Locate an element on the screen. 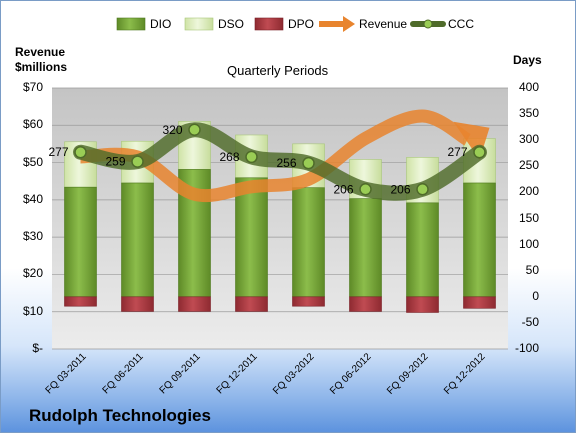 The width and height of the screenshot is (576, 433). y-left-tick-label: $70 is located at coordinates (32, 87).